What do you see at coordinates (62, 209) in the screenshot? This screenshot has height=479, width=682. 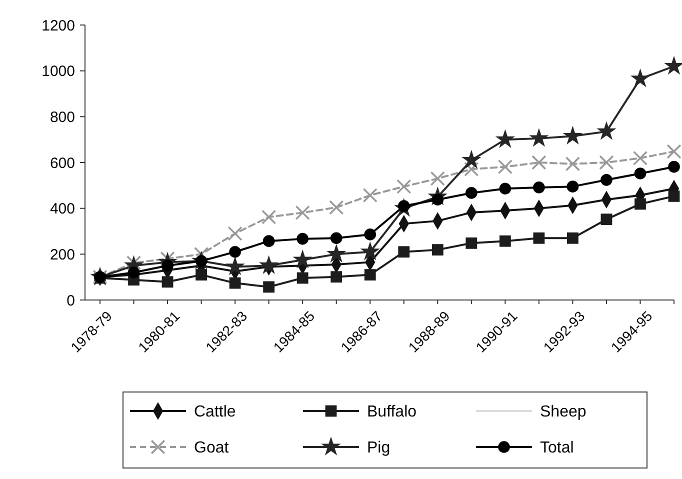 I see `y-tick-label: 400` at bounding box center [62, 209].